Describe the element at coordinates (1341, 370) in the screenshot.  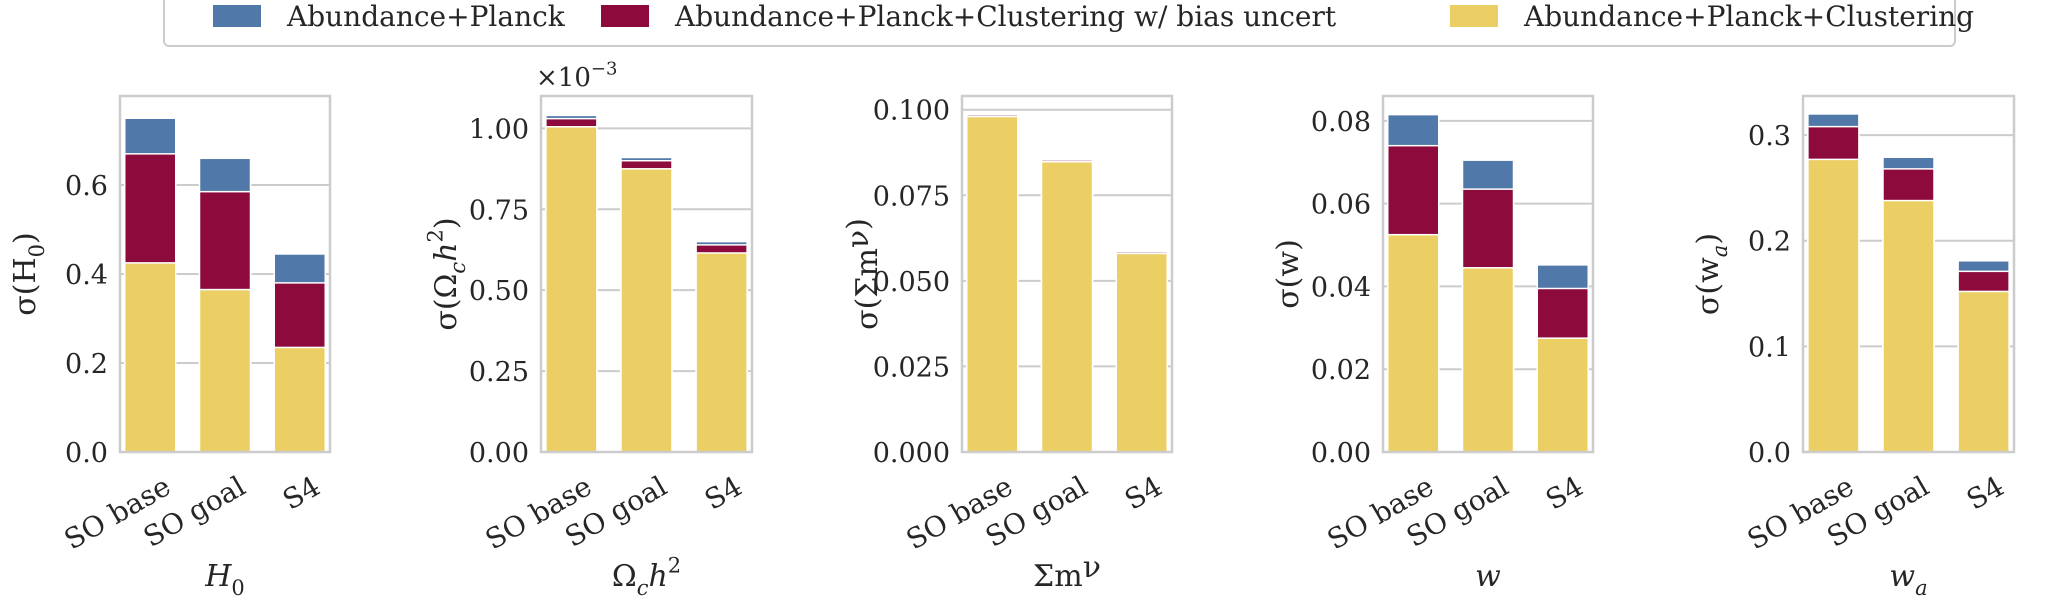
I see `y-tick-label: 0.02` at that location.